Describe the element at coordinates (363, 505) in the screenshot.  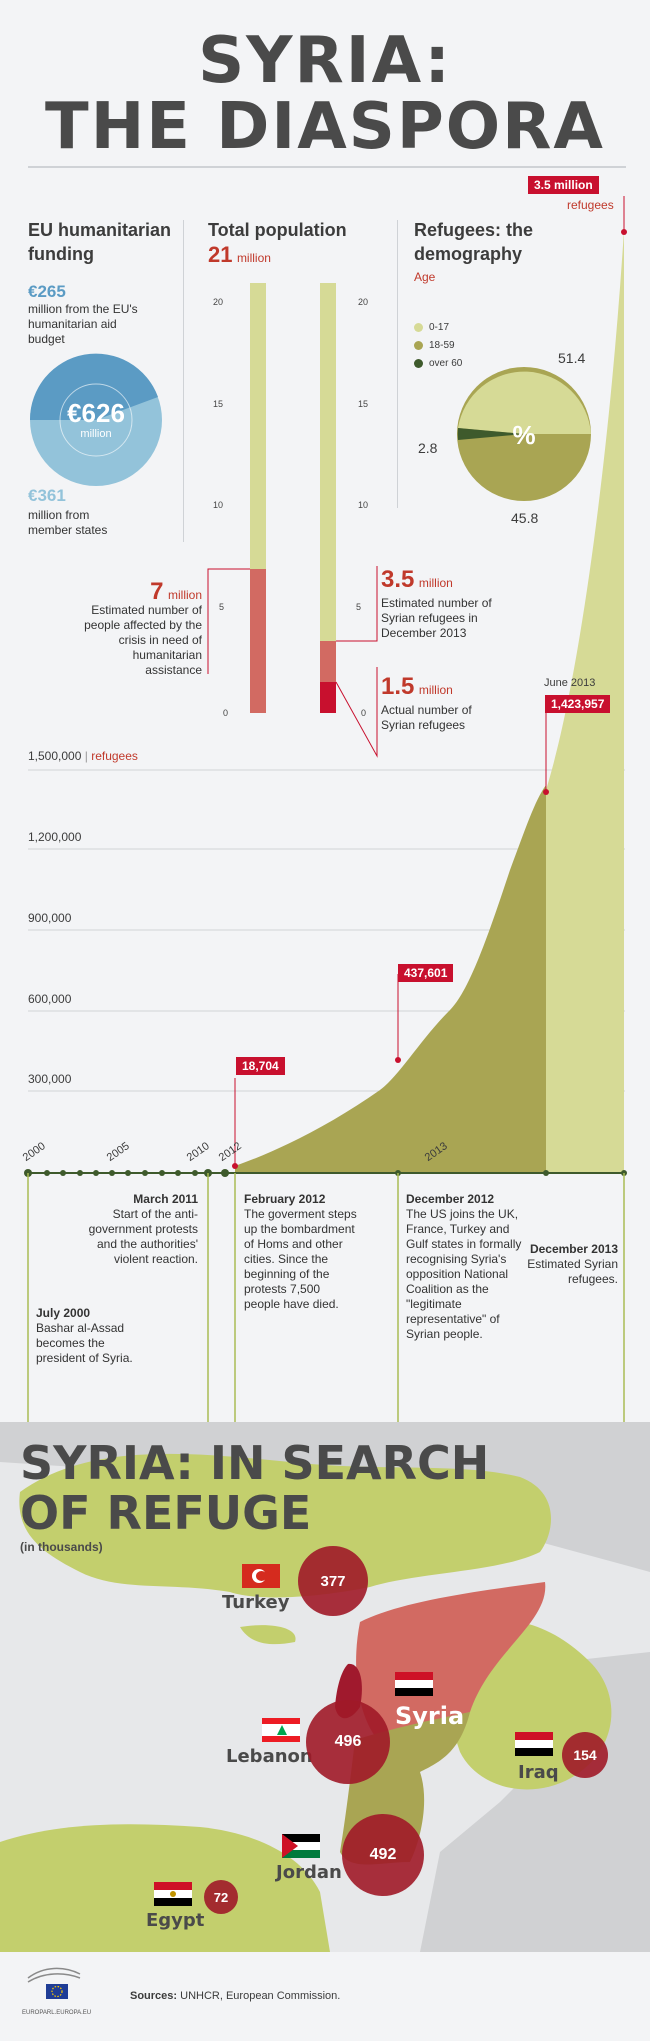
I see `tick-r-10: 10` at that location.